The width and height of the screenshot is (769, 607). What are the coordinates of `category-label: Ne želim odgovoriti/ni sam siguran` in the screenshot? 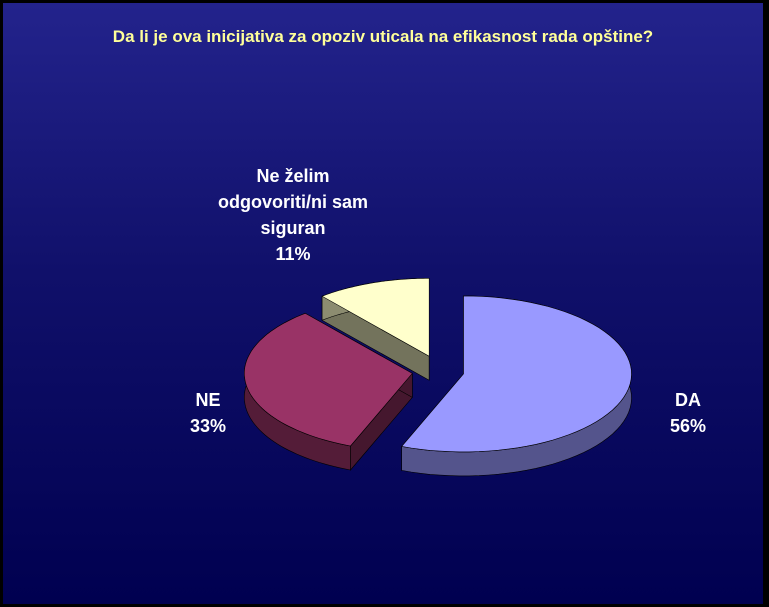 It's located at (292, 202).